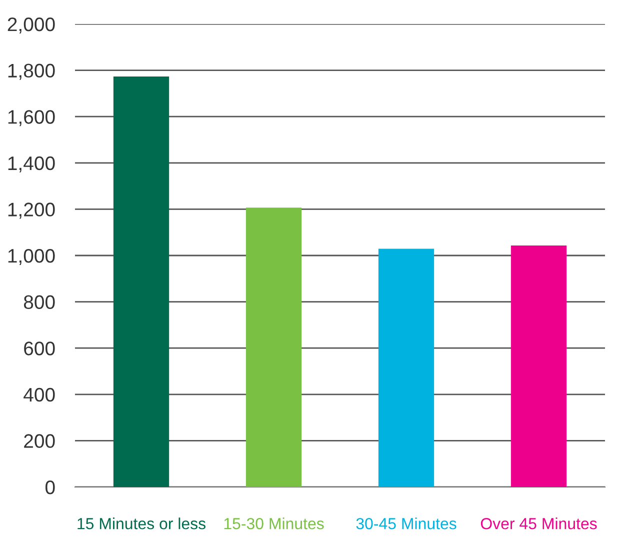 This screenshot has height=544, width=618. What do you see at coordinates (31, 164) in the screenshot?
I see `y-tick-label: 1,400` at bounding box center [31, 164].